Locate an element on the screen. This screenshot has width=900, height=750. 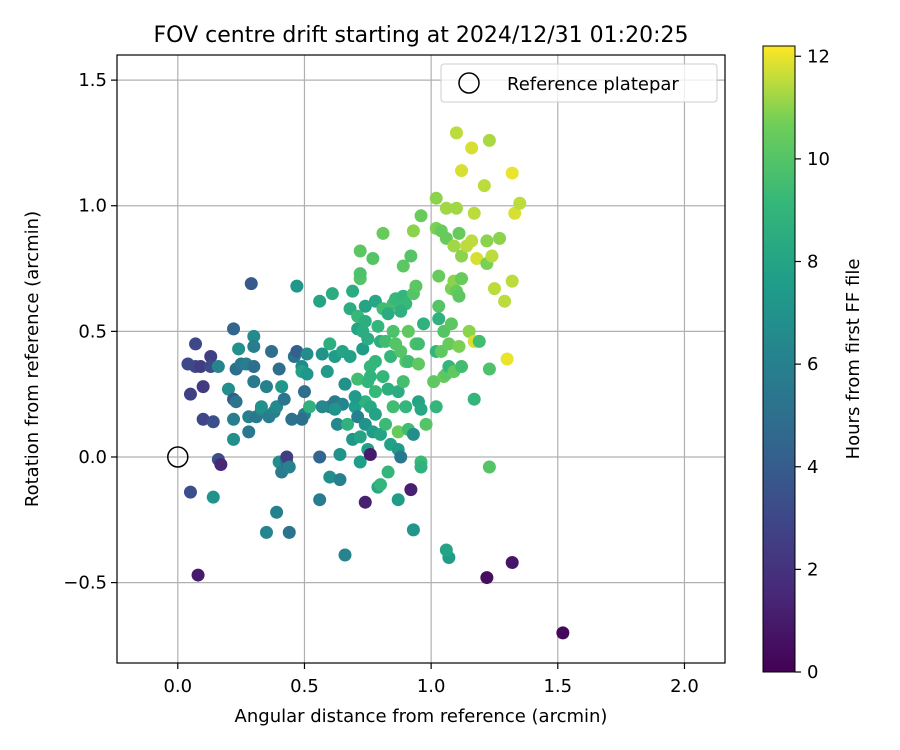
x-tick-label: 1.0 is located at coordinates (431, 686).